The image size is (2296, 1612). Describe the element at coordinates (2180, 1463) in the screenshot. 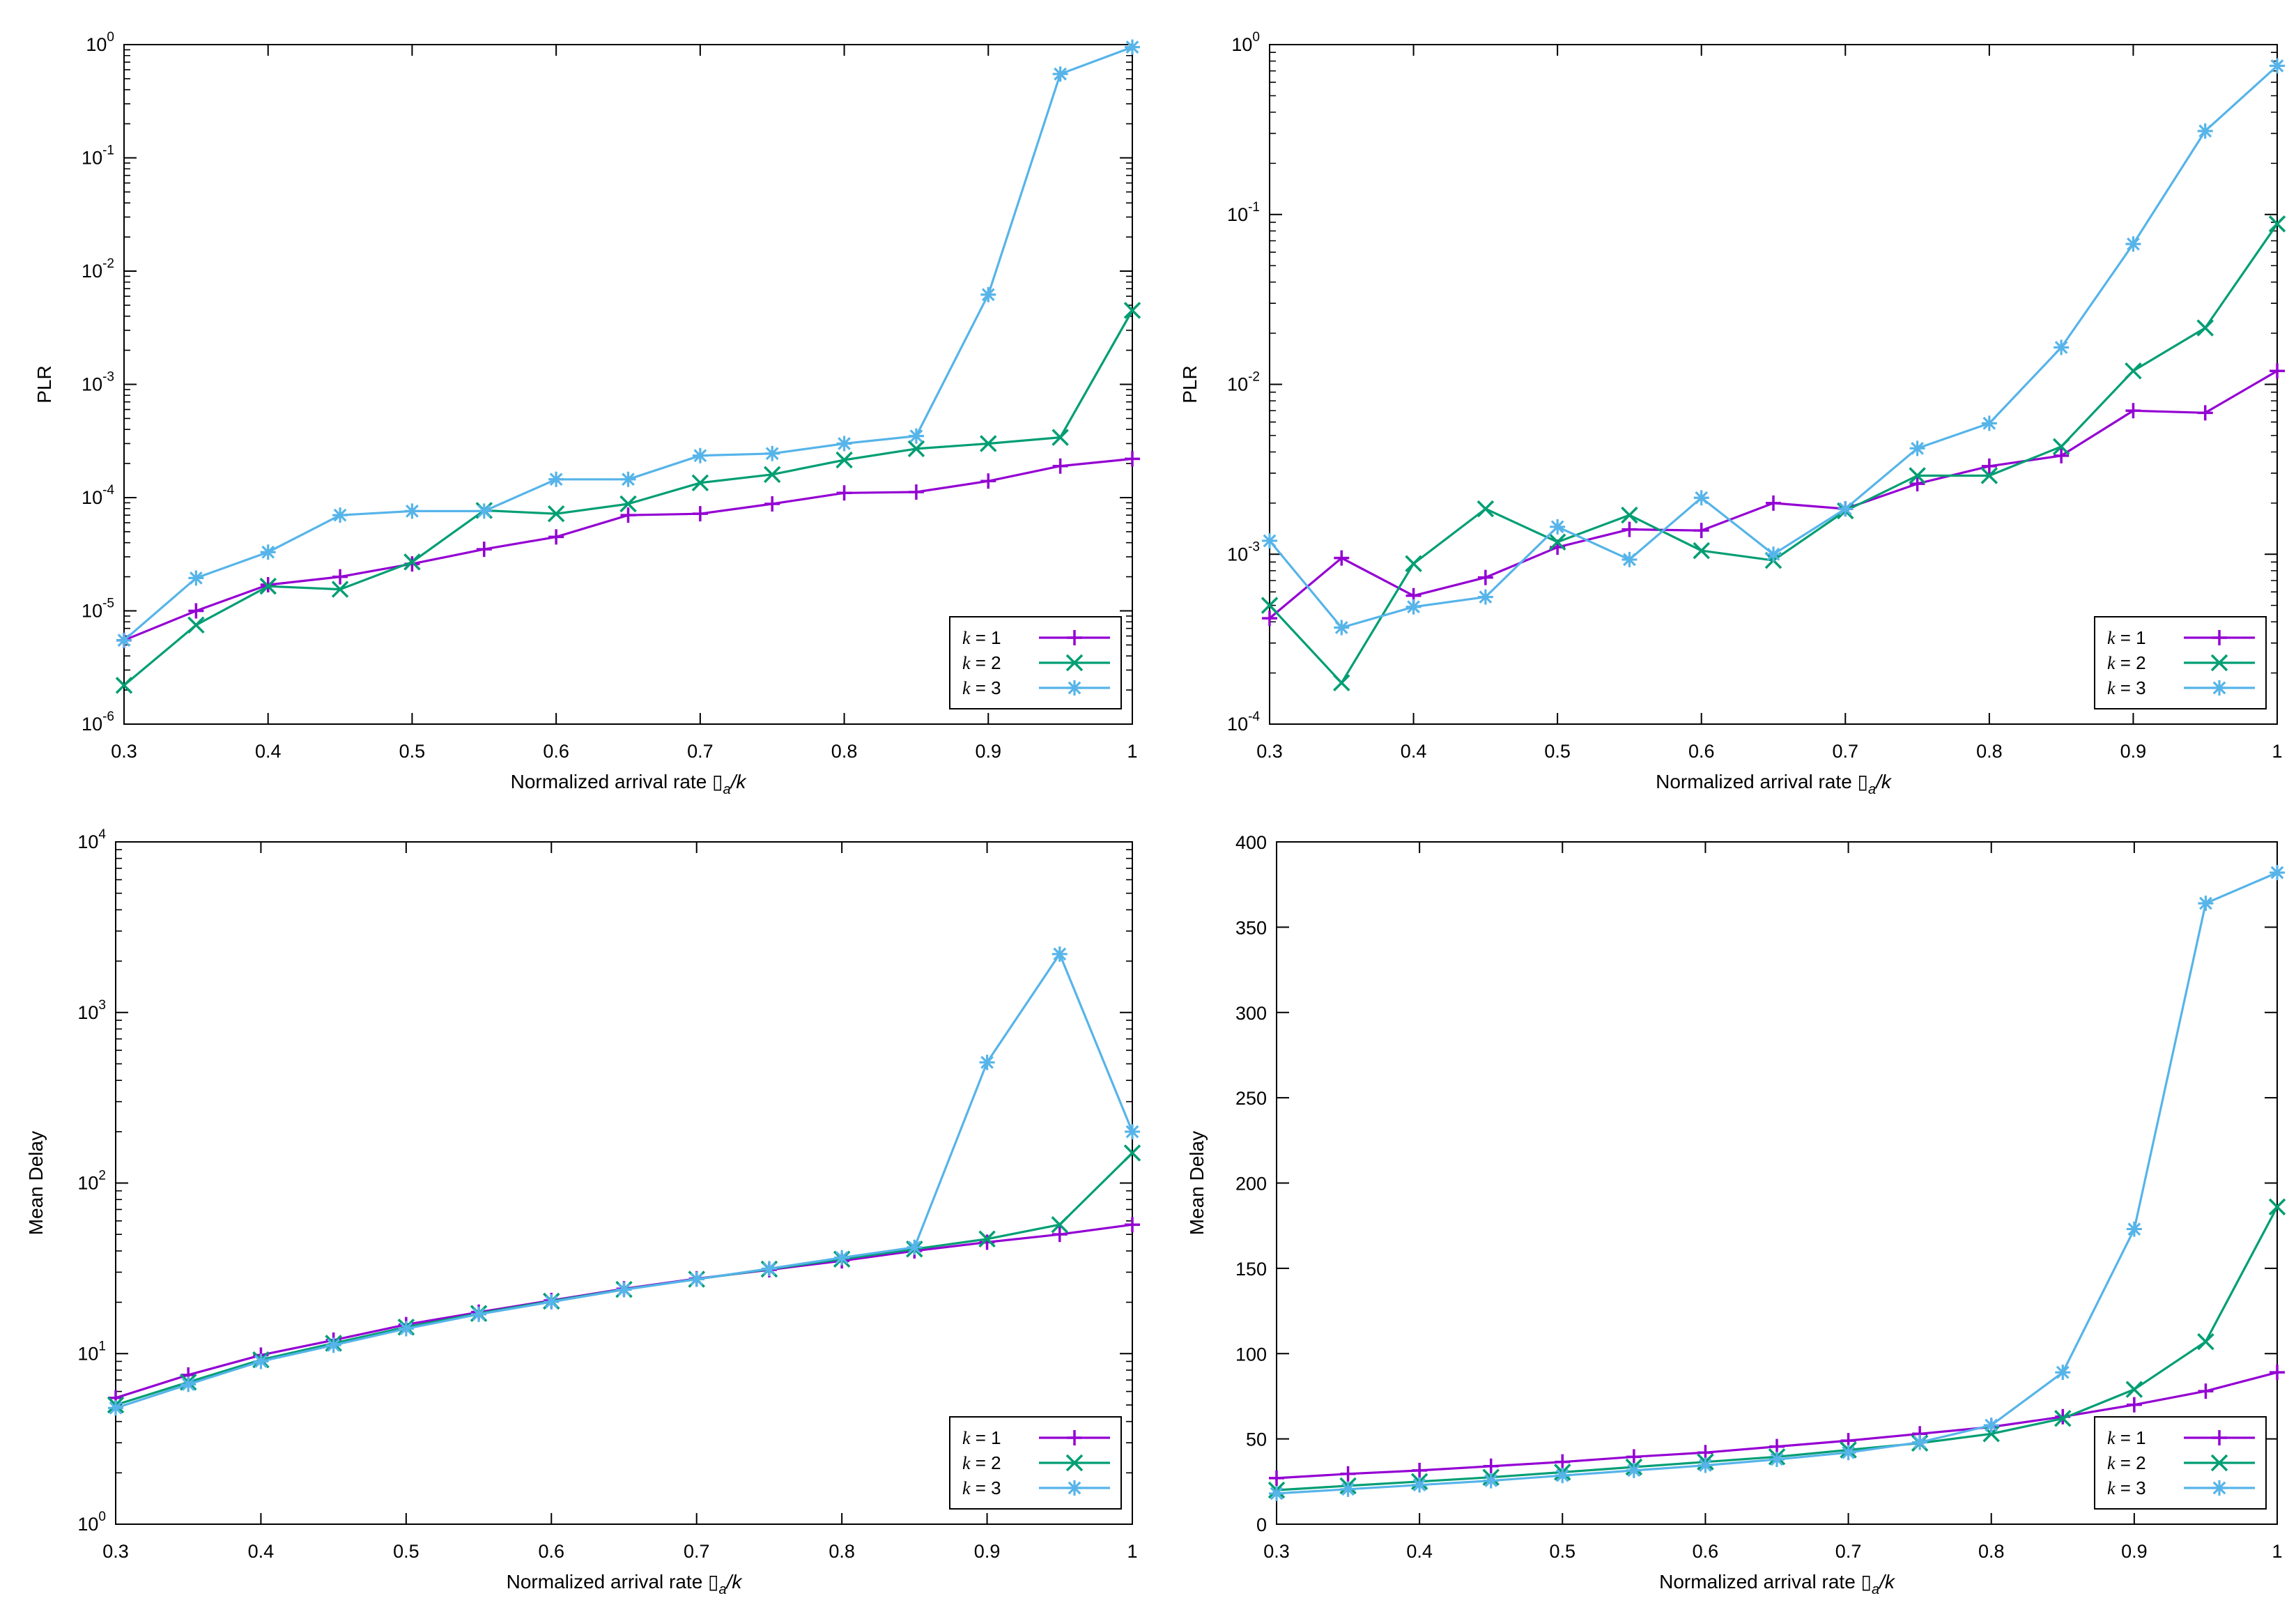

I see `legend: k = 1k = 2k = 3` at that location.